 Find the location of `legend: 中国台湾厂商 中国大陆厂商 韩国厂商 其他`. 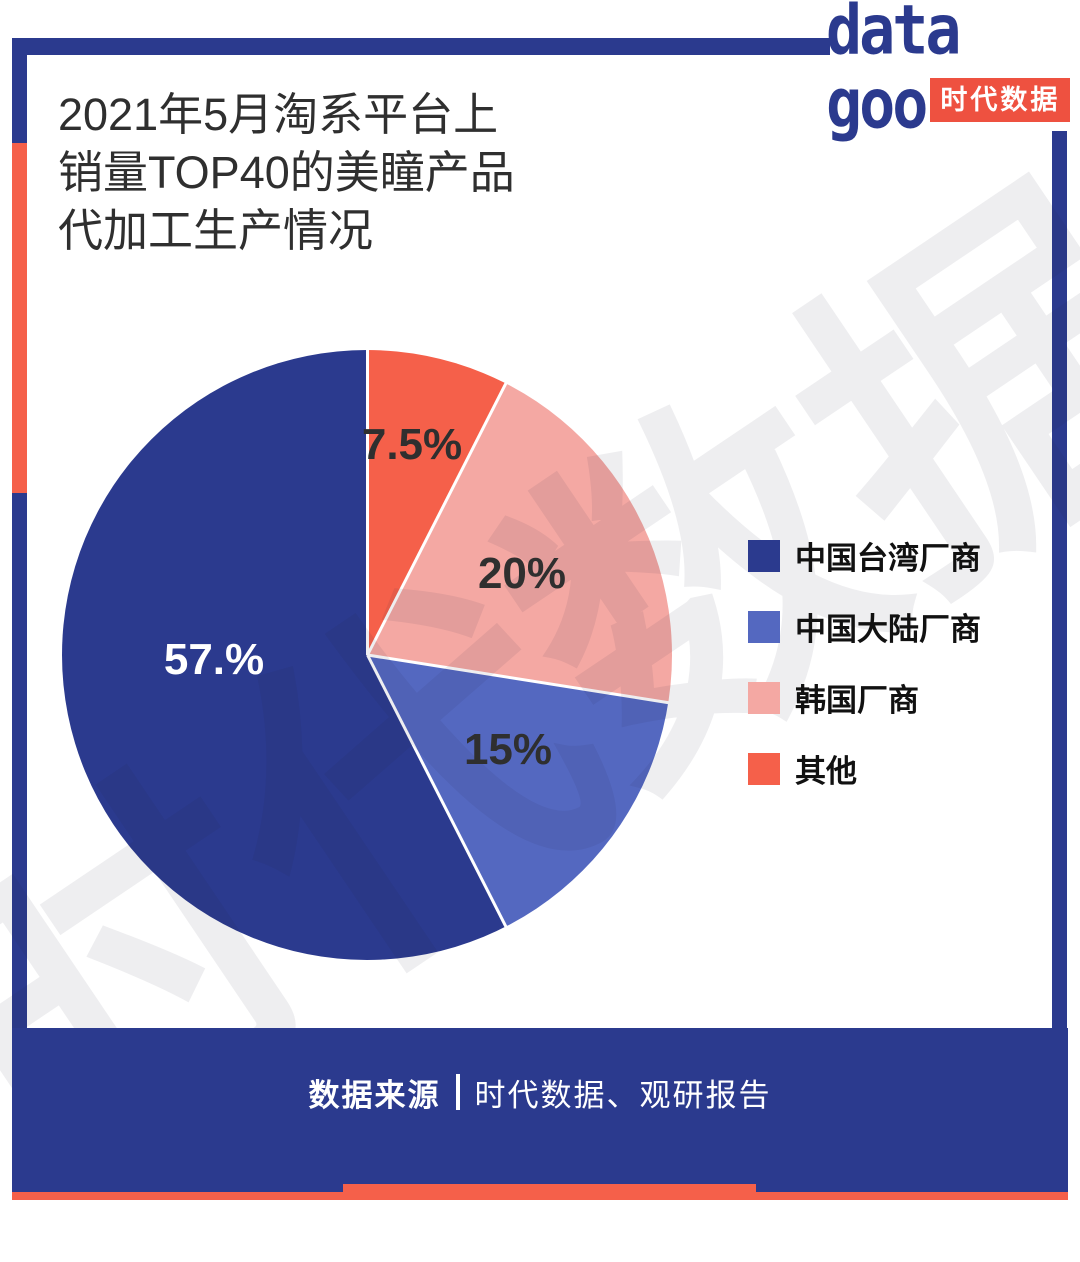

legend: 中国台湾厂商 中国大陆厂商 韩国厂商 其他 is located at coordinates (864, 675).